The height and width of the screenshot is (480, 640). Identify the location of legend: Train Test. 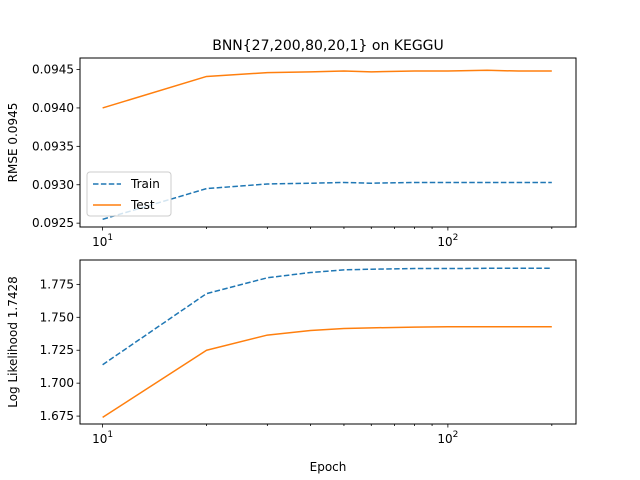
(129, 194).